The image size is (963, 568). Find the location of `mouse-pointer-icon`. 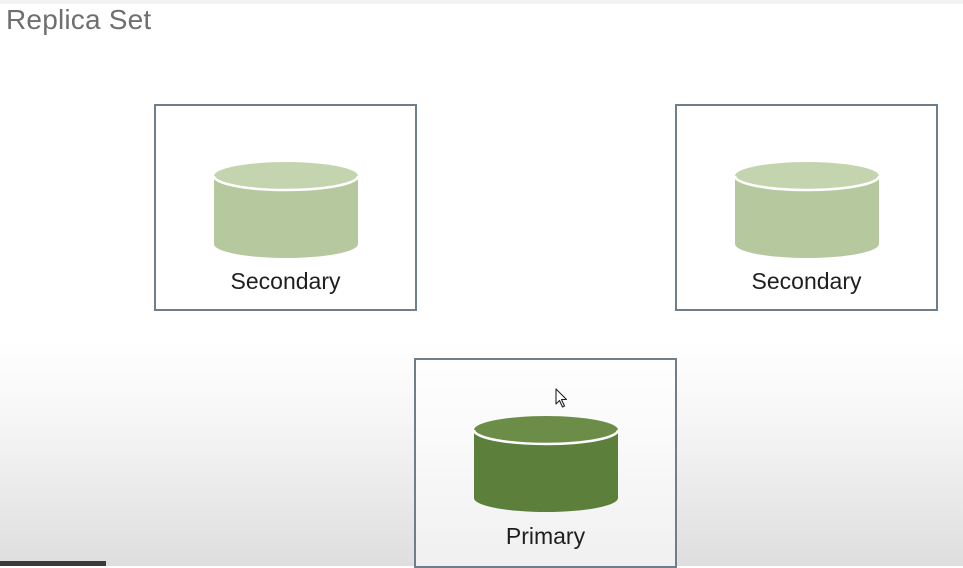

mouse-pointer-icon is located at coordinates (561, 398).